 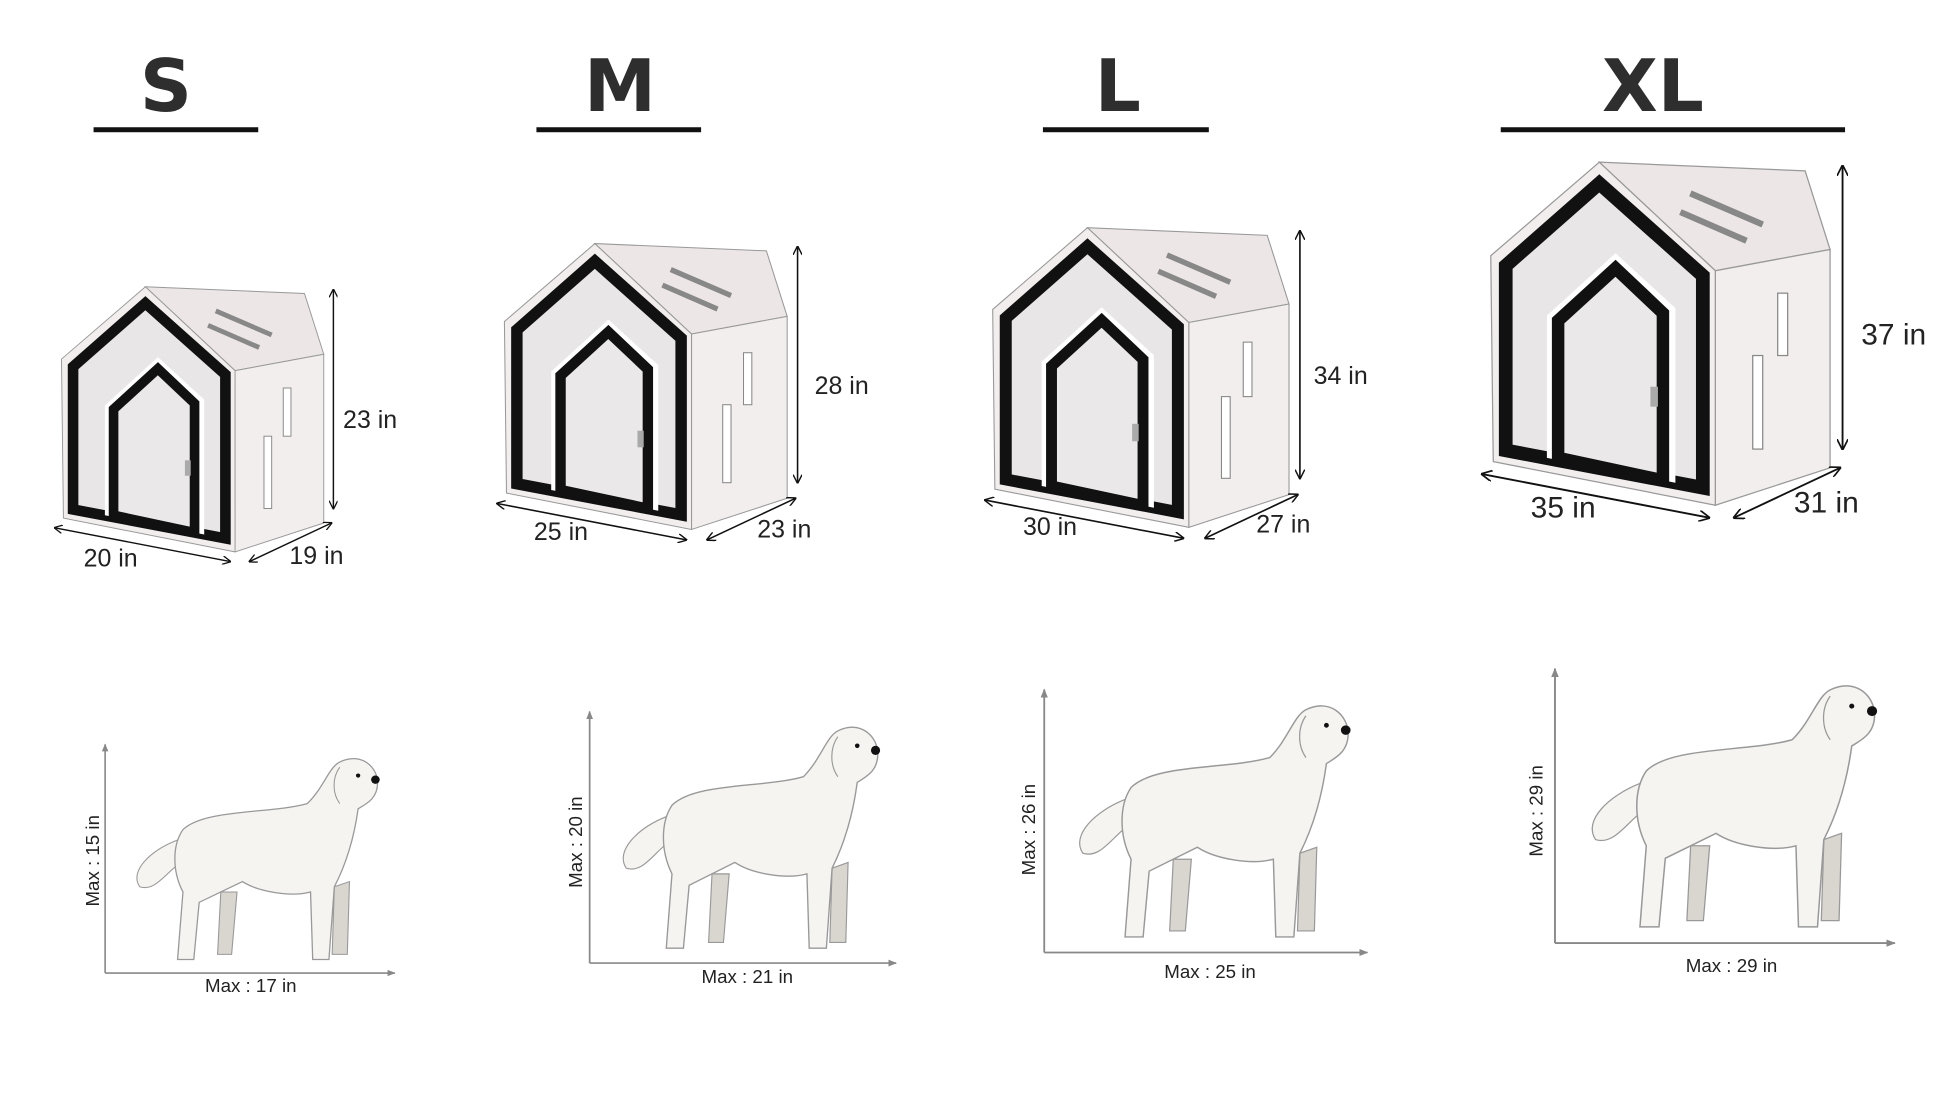 I want to click on depth-dimension: 31 in, so click(x=1826, y=503).